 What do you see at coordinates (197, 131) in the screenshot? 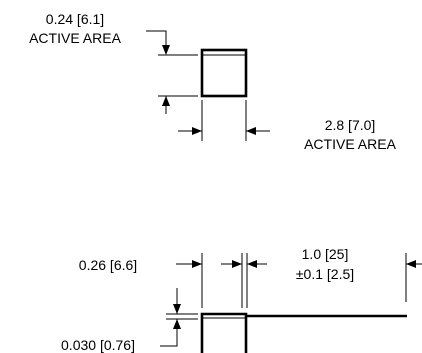
I see `width-dim-arrow-left` at bounding box center [197, 131].